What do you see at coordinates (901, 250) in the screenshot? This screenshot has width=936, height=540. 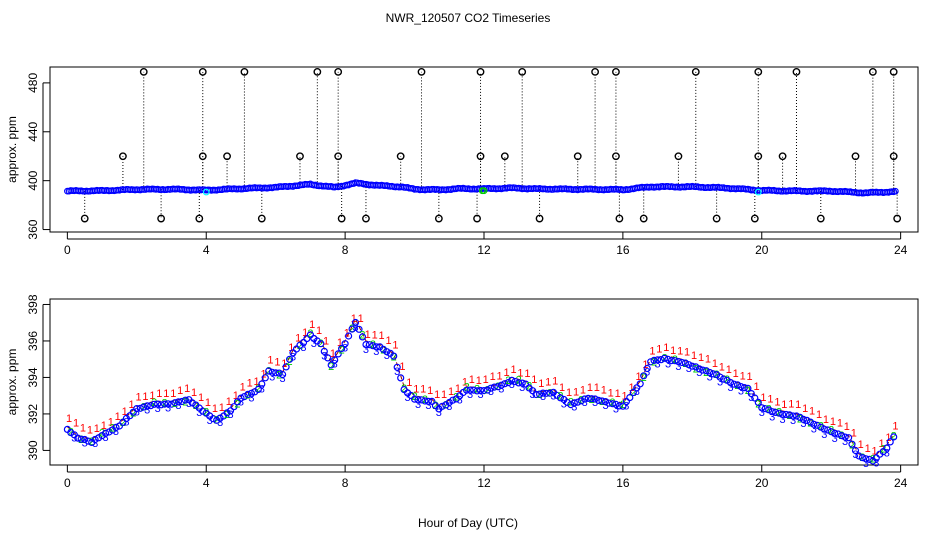 I see `top-x-tick-label: 24` at bounding box center [901, 250].